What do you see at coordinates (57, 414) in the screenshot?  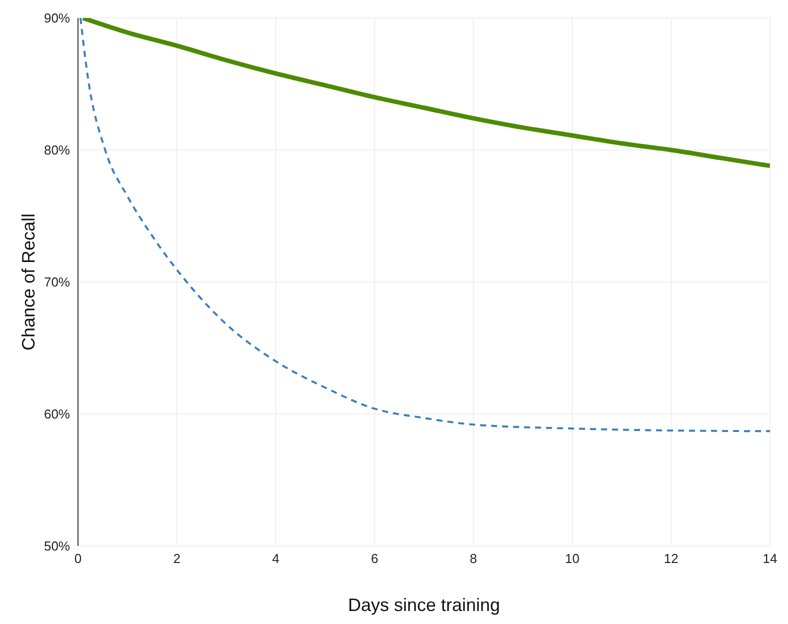 I see `y-tick-label: 60%` at bounding box center [57, 414].